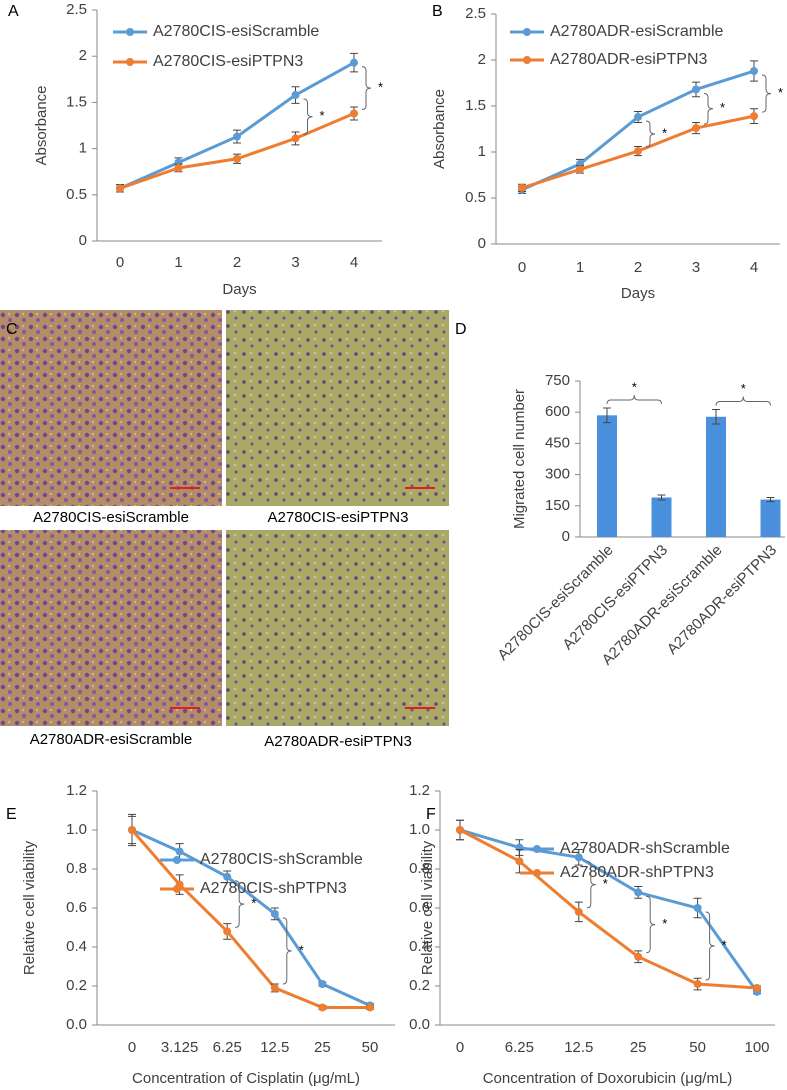  Describe the element at coordinates (475, 197) in the screenshot. I see `y-tick-label: 0.5` at that location.